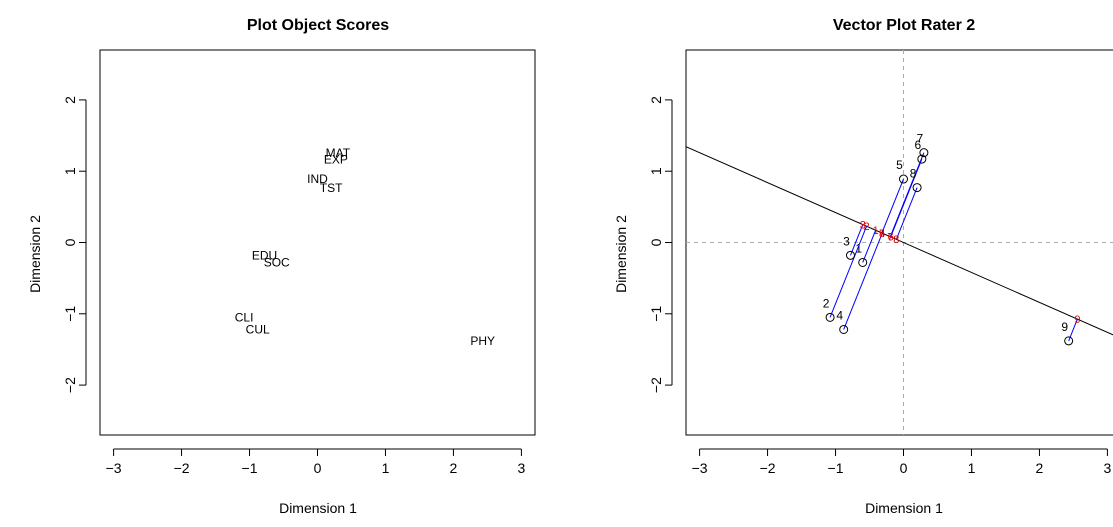 This screenshot has width=1113, height=527. I want to click on point-label: 9, so click(1064, 327).